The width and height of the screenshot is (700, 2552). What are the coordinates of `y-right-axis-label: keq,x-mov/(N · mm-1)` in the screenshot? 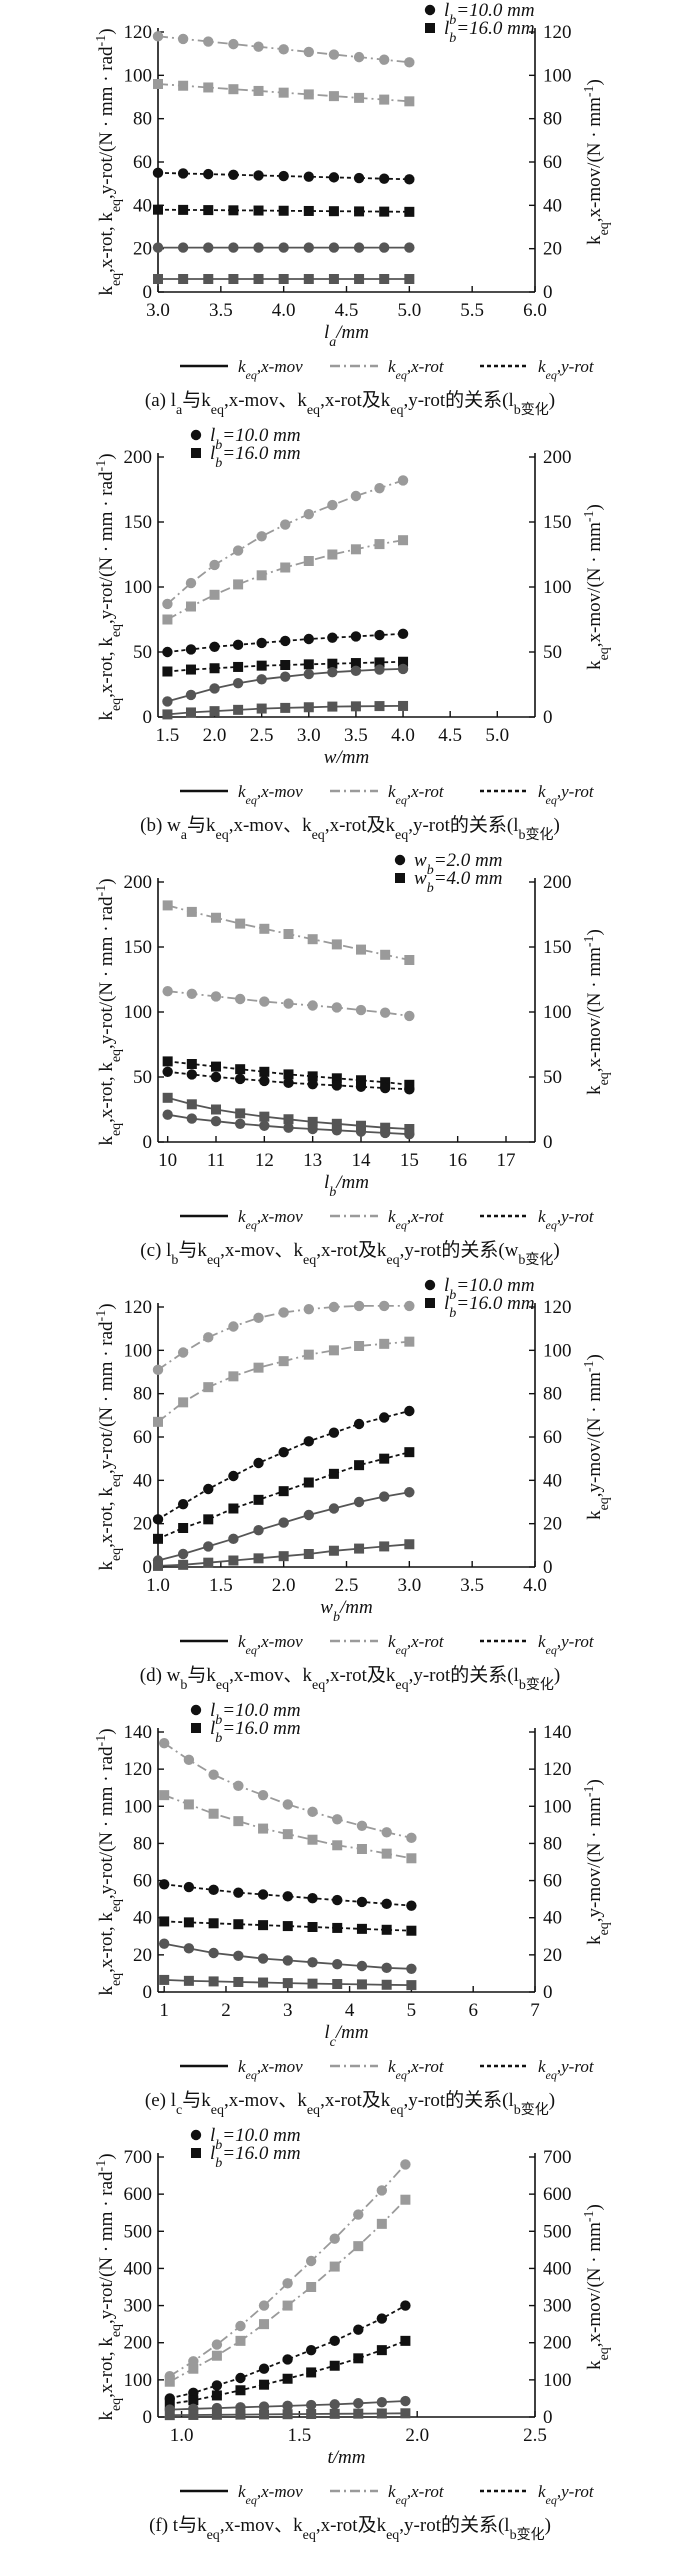 It's located at (597, 162).